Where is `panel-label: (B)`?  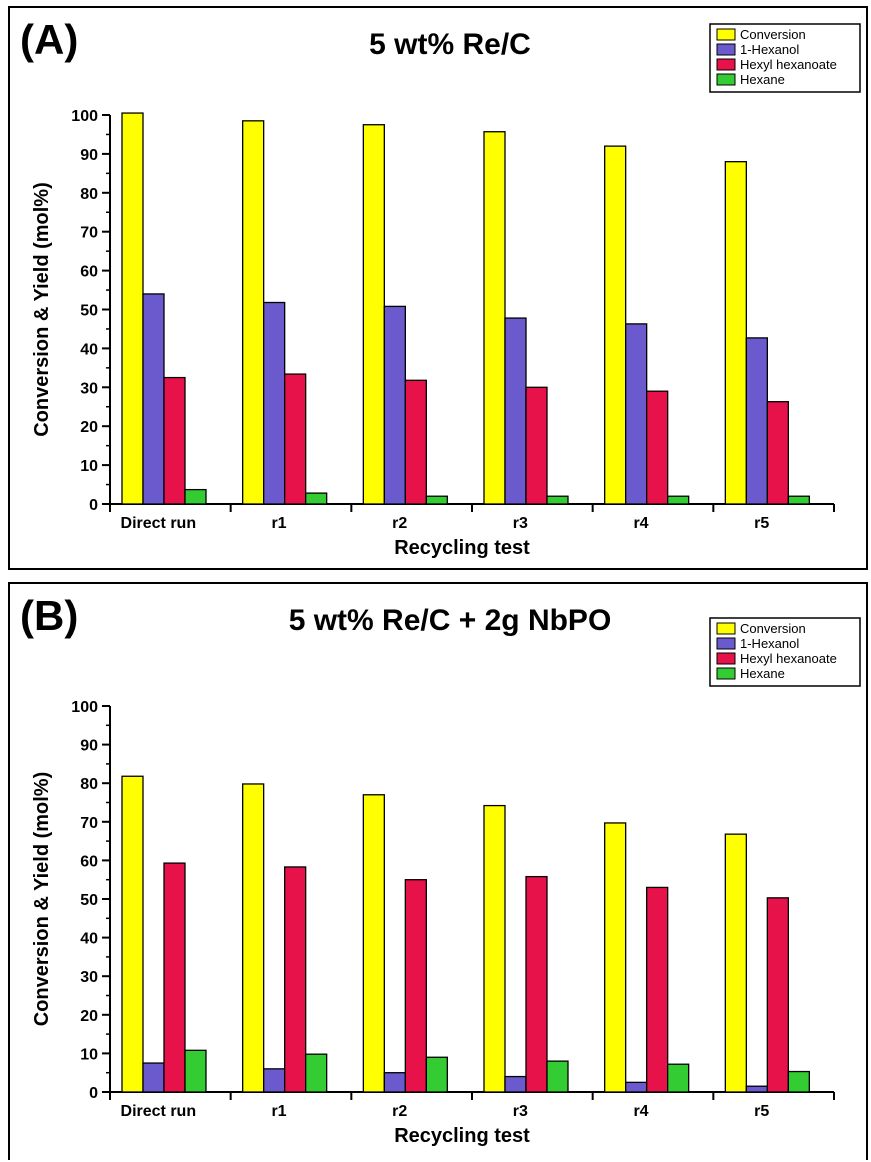 panel-label: (B) is located at coordinates (49, 615).